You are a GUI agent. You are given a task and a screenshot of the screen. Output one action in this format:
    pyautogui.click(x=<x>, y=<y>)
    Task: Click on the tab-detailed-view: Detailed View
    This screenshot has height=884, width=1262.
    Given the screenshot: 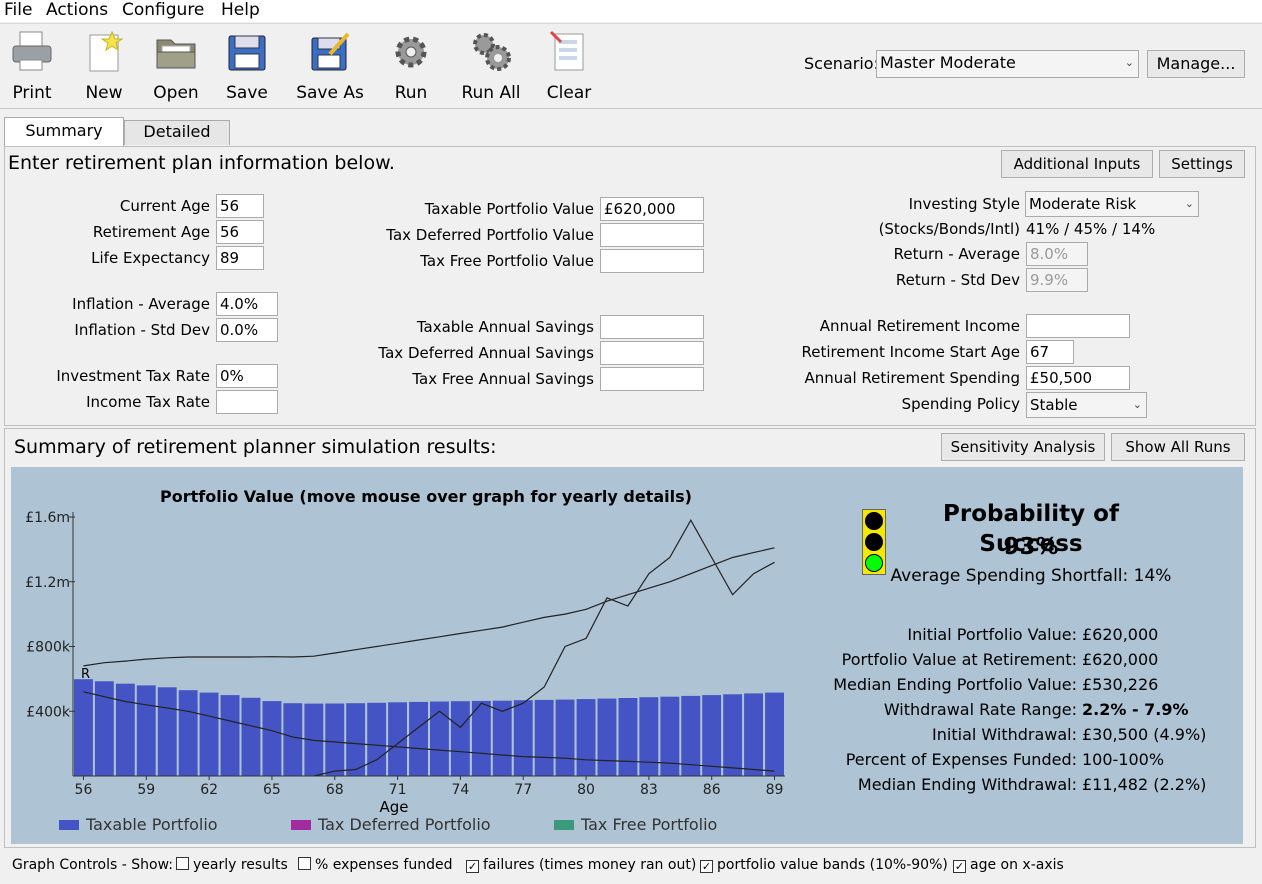 What is the action you would take?
    pyautogui.click(x=177, y=141)
    